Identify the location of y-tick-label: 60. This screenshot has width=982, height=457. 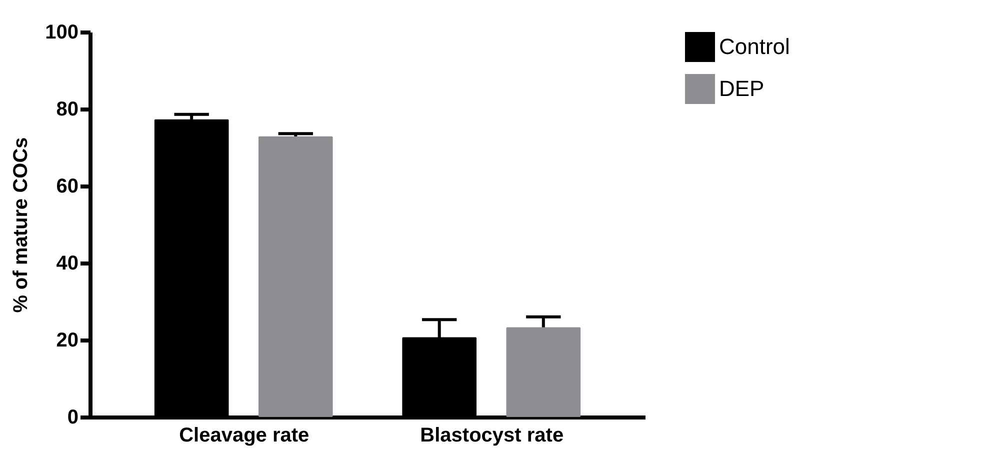
(67, 187).